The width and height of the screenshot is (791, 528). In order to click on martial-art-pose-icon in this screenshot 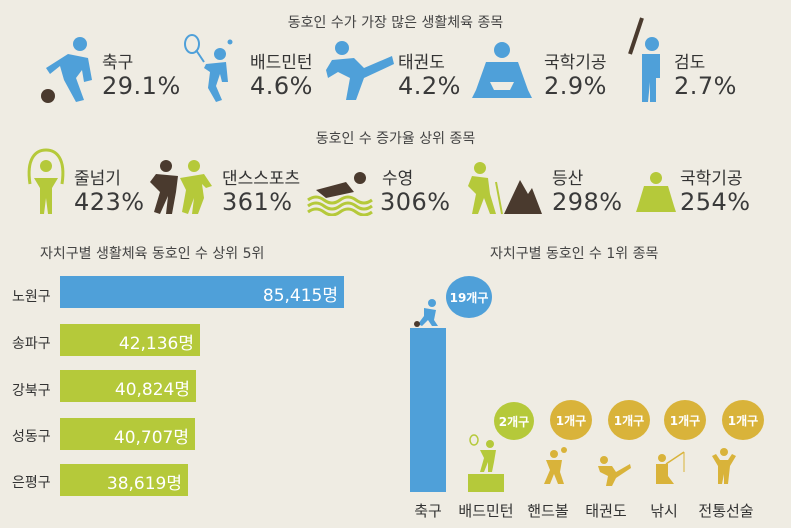, I will do `click(724, 466)`.